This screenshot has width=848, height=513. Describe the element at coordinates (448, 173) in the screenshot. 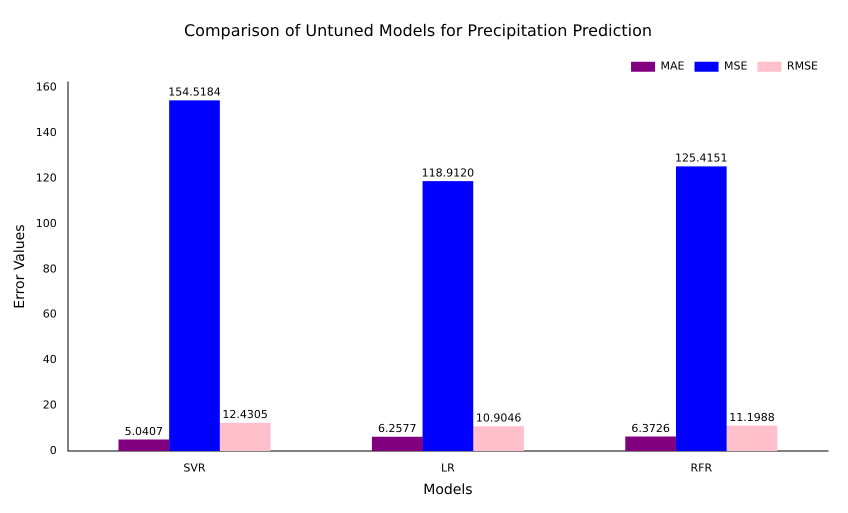

I see `data-label: 118.9120` at that location.